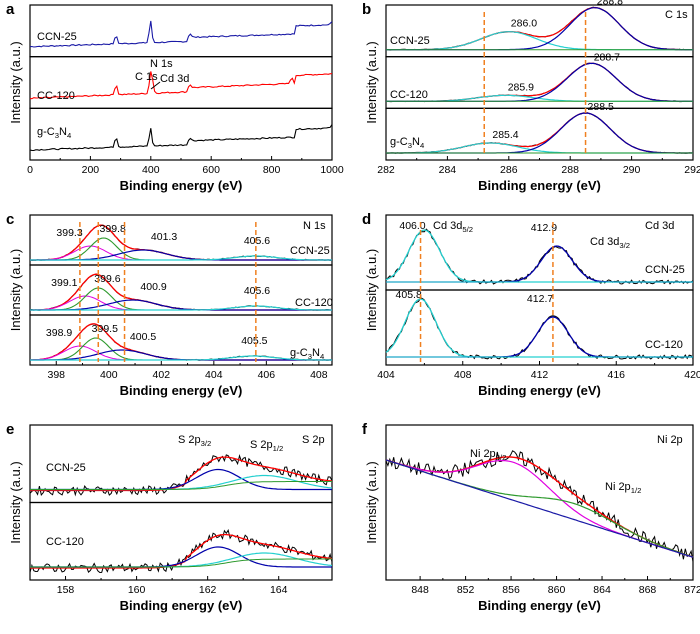  Describe the element at coordinates (254, 341) in the screenshot. I see `peak-label: 405.5` at that location.